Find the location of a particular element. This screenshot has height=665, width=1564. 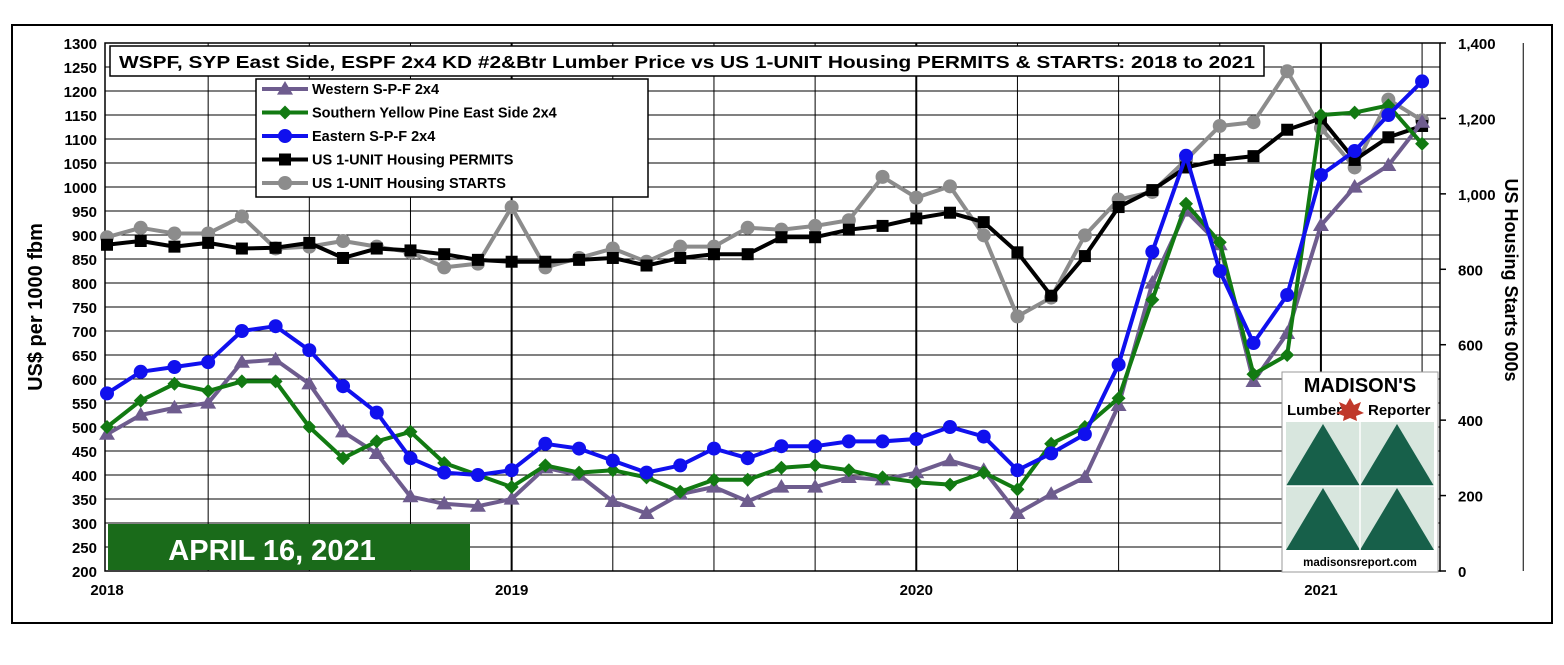

y-tick-label: 850 is located at coordinates (84, 260).